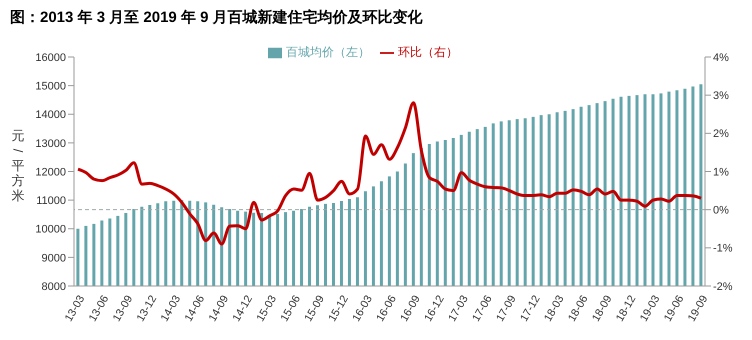 The image size is (752, 340). I want to click on y2-tick-label: 0%, so click(721, 210).